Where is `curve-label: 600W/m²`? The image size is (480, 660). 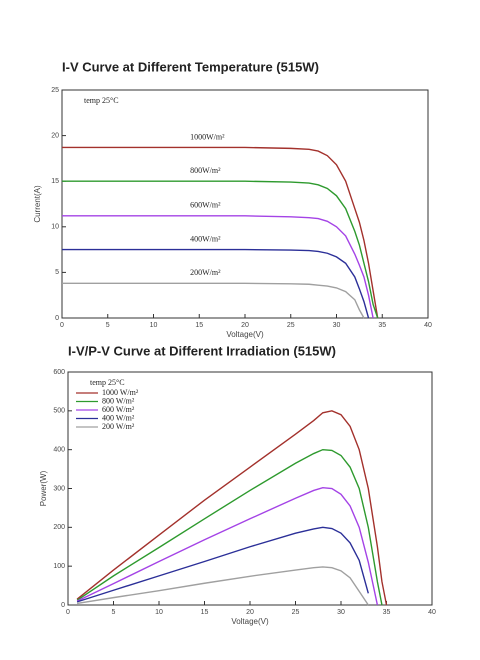
curve-label: 600W/m² is located at coordinates (205, 205).